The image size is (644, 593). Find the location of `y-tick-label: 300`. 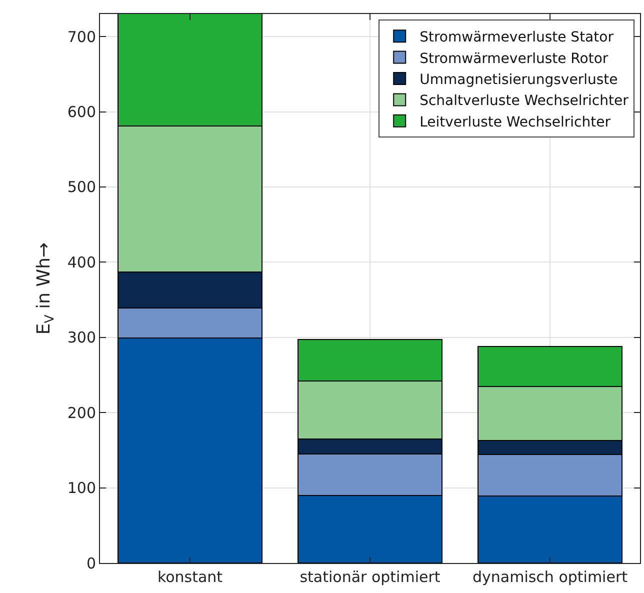

y-tick-label: 300 is located at coordinates (81, 337).